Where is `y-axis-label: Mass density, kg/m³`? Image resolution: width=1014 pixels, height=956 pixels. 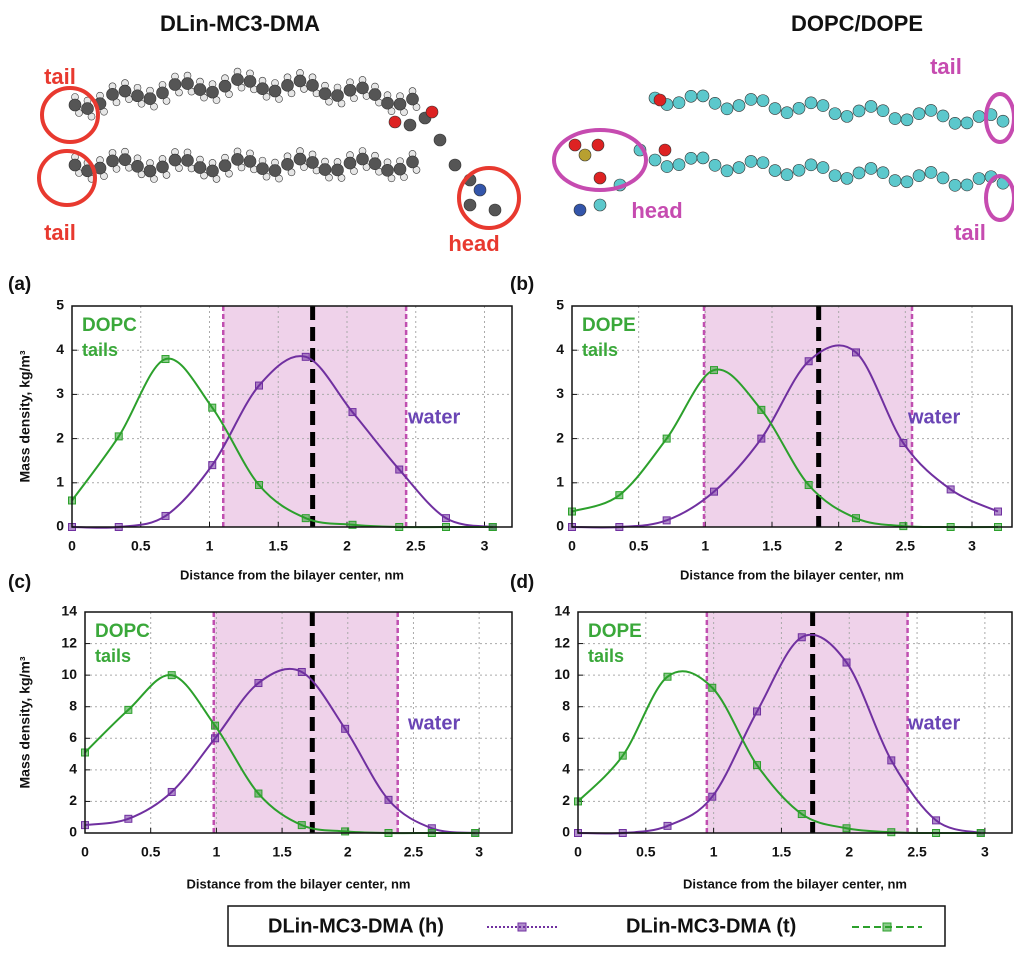 y-axis-label: Mass density, kg/m³ is located at coordinates (25, 416).